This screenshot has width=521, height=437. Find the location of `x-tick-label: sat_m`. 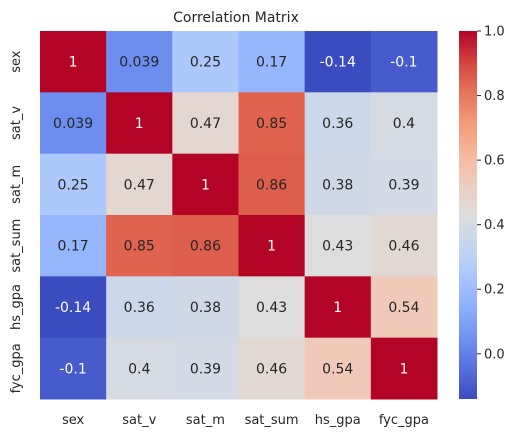

x-tick-label: sat_m is located at coordinates (205, 420).